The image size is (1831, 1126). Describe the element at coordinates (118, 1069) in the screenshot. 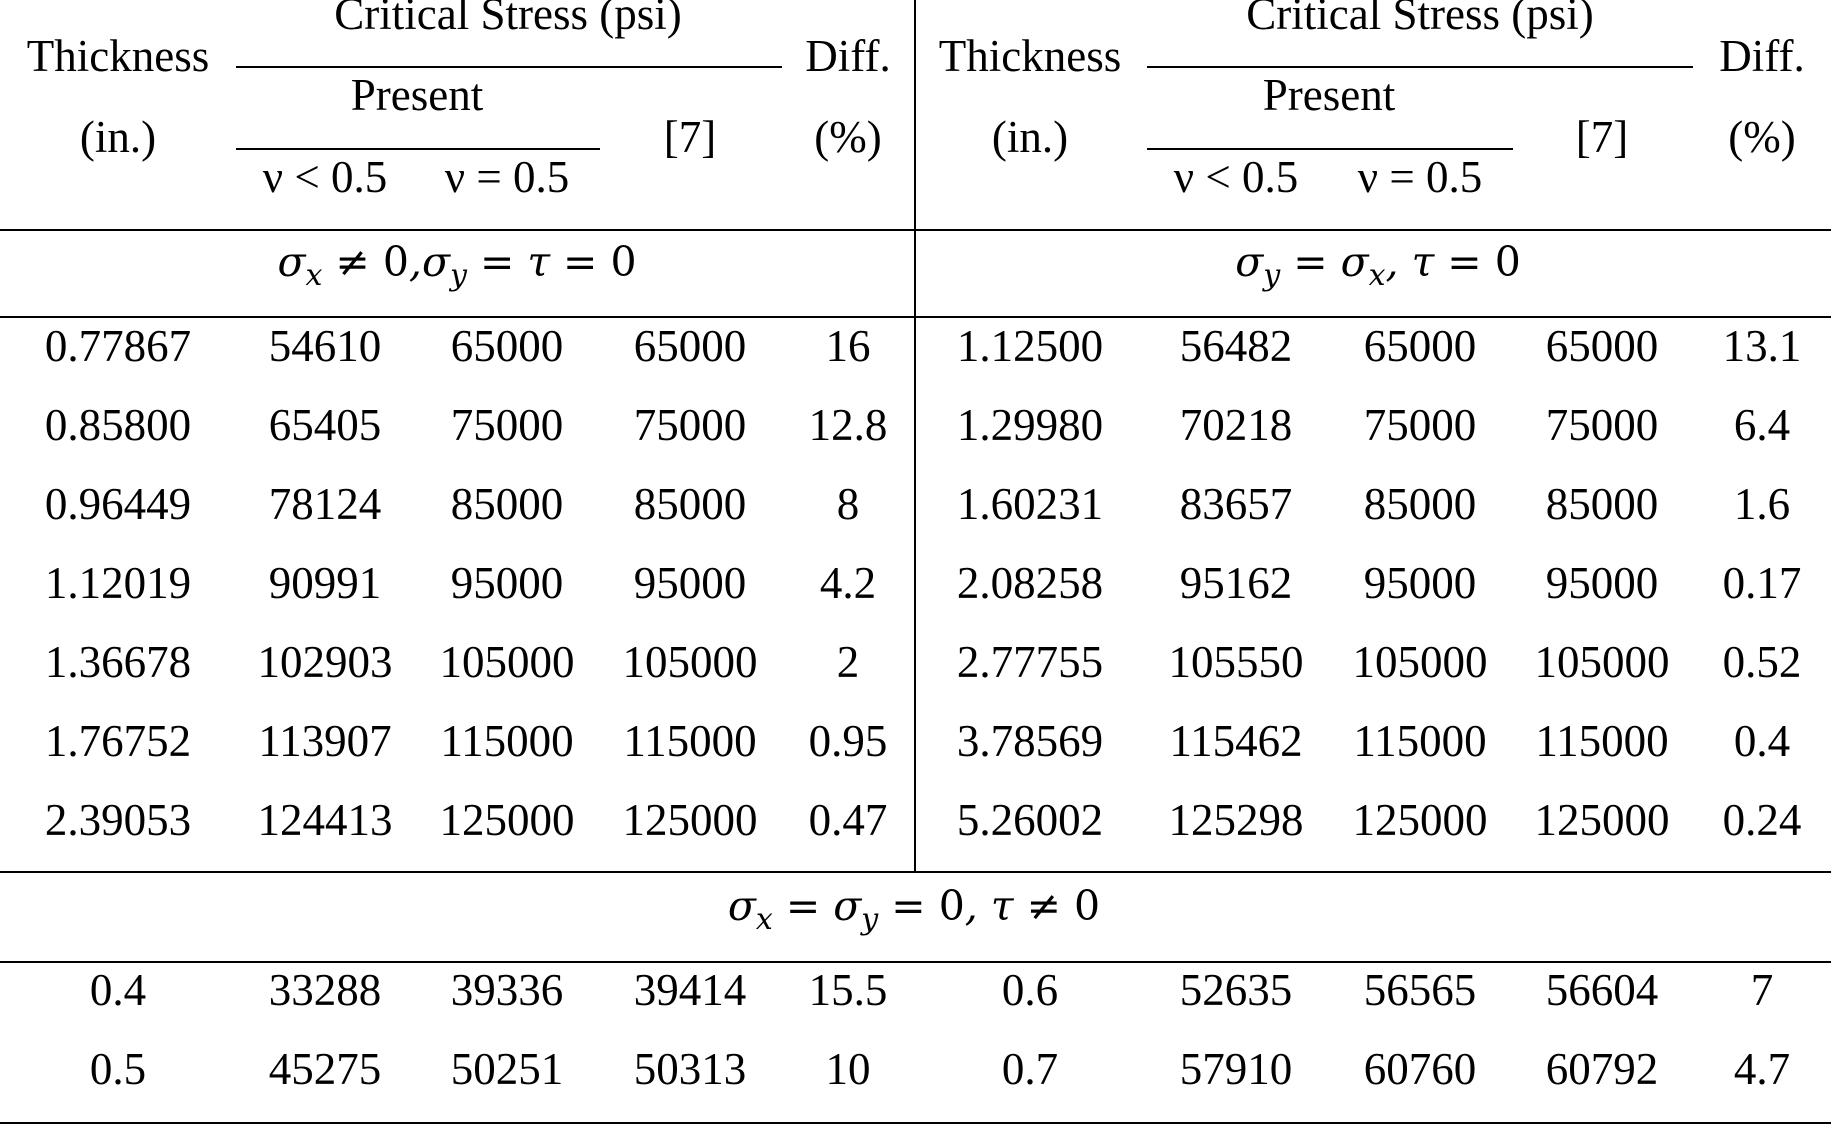

I see `bottom-cell-thickness-left: 0.5` at that location.